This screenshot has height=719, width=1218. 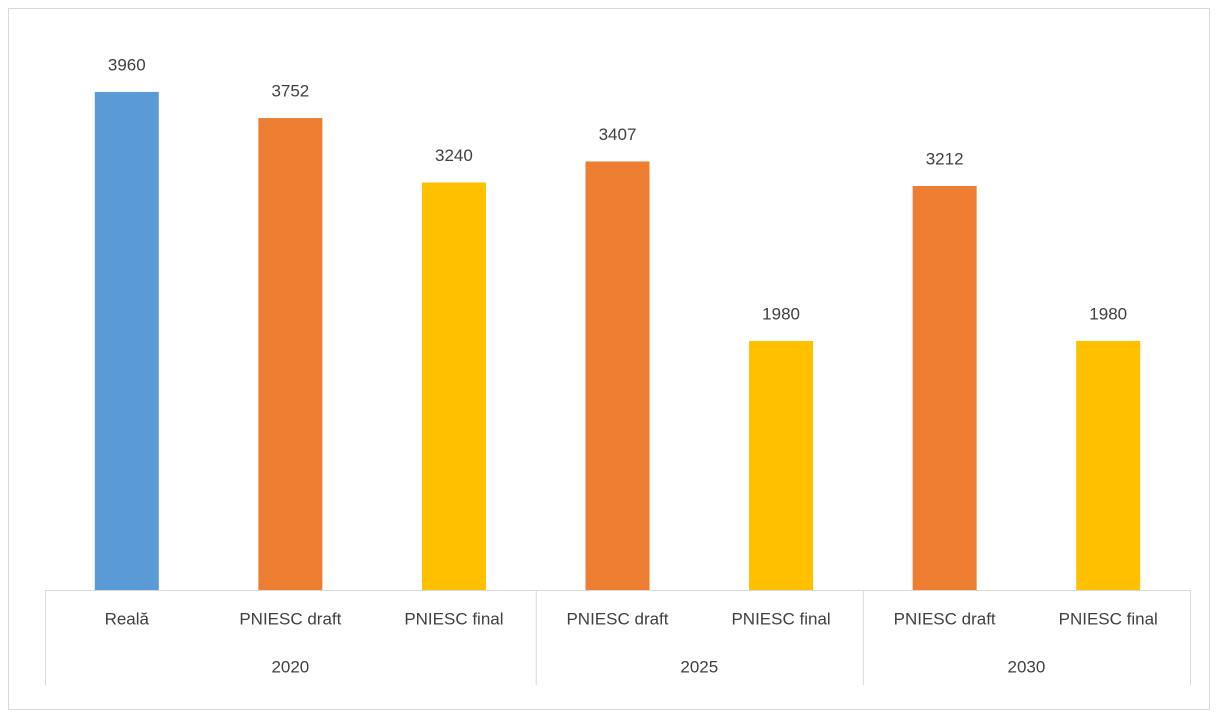 What do you see at coordinates (290, 666) in the screenshot?
I see `group-label: 2020` at bounding box center [290, 666].